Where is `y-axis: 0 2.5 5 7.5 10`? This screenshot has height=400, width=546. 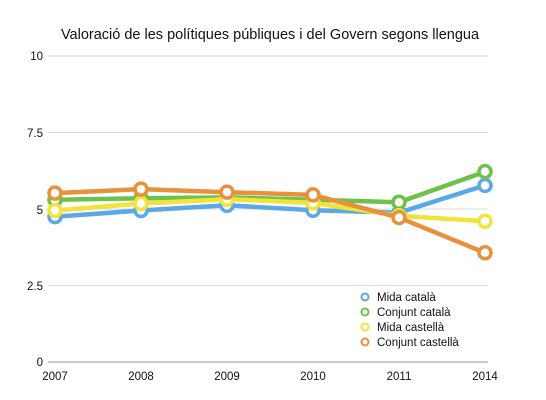
y-axis: 0 2.5 5 7.5 10 is located at coordinates (35, 210).